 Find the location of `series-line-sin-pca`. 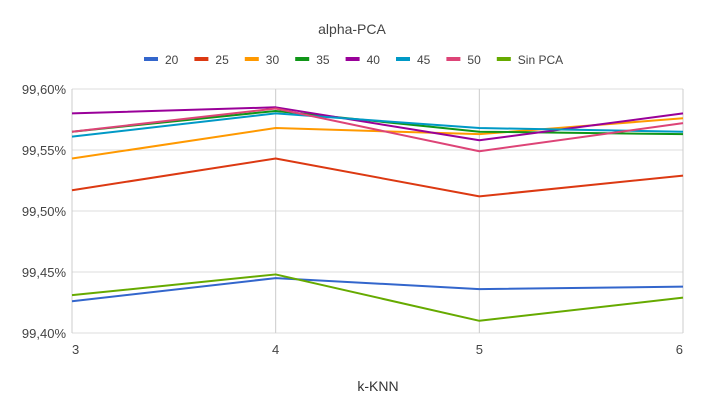

series-line-sin-pca is located at coordinates (377, 297).